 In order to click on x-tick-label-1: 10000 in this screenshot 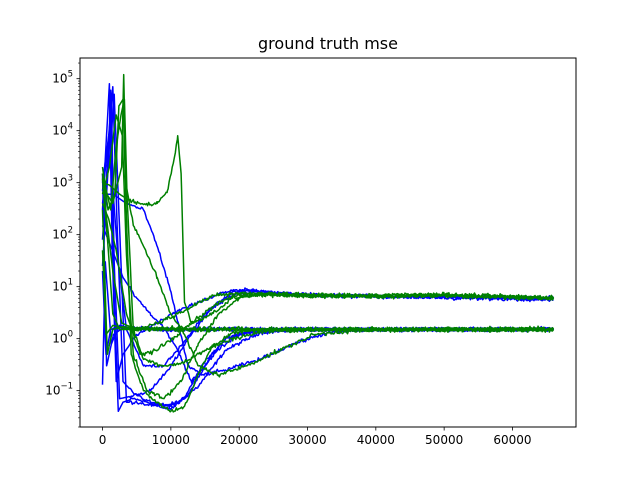, I will do `click(171, 440)`.